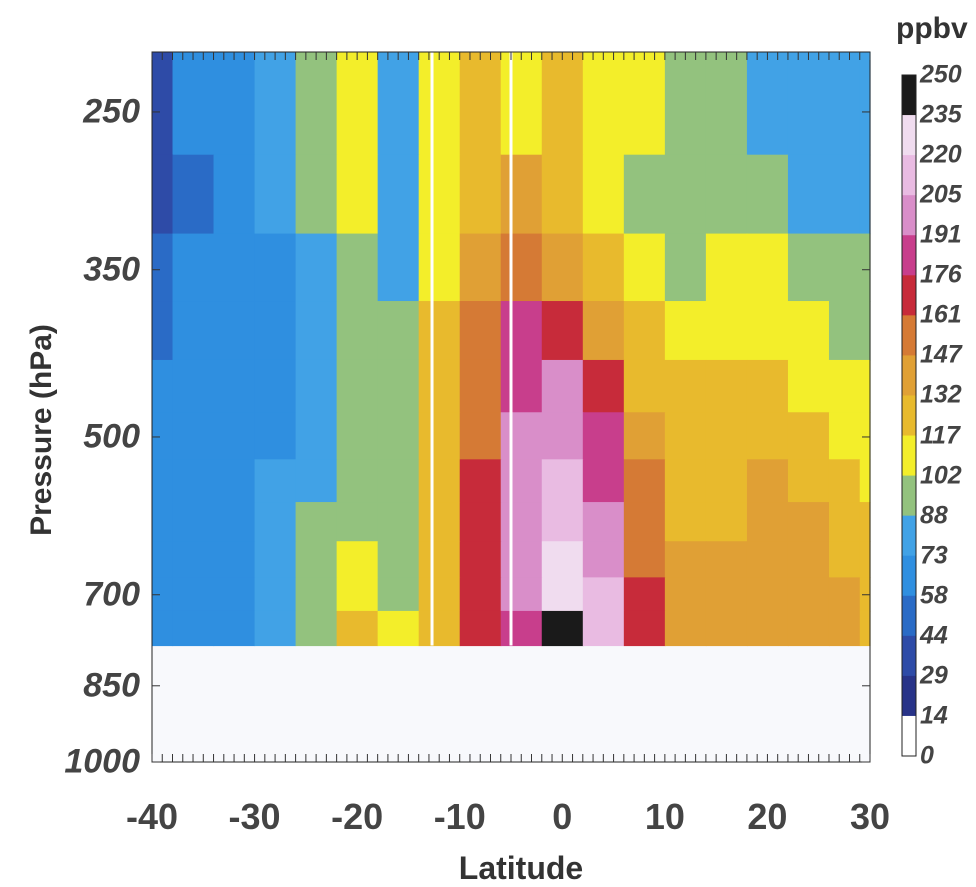 This screenshot has width=976, height=887. What do you see at coordinates (254, 816) in the screenshot?
I see `x-tick-label: -30` at bounding box center [254, 816].